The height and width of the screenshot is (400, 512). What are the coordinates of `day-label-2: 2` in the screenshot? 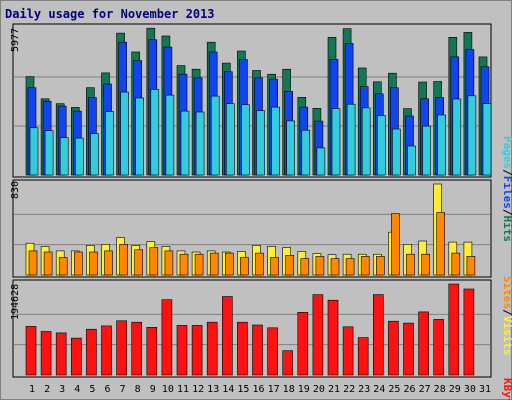 It's located at (47, 389).